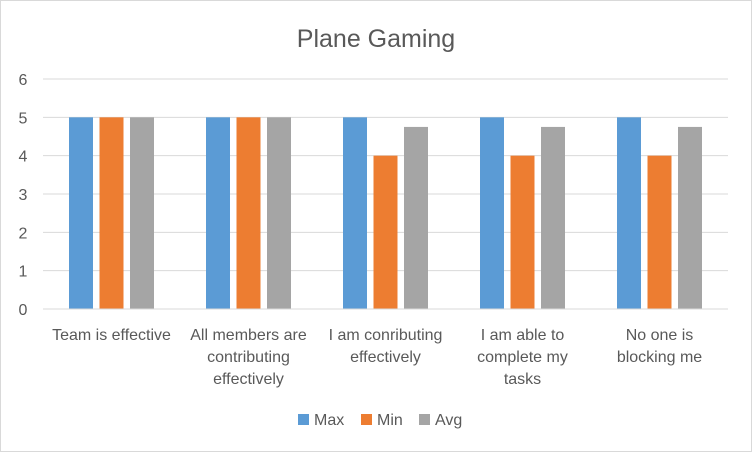 The image size is (752, 452). I want to click on legend-label-min: Min, so click(390, 420).